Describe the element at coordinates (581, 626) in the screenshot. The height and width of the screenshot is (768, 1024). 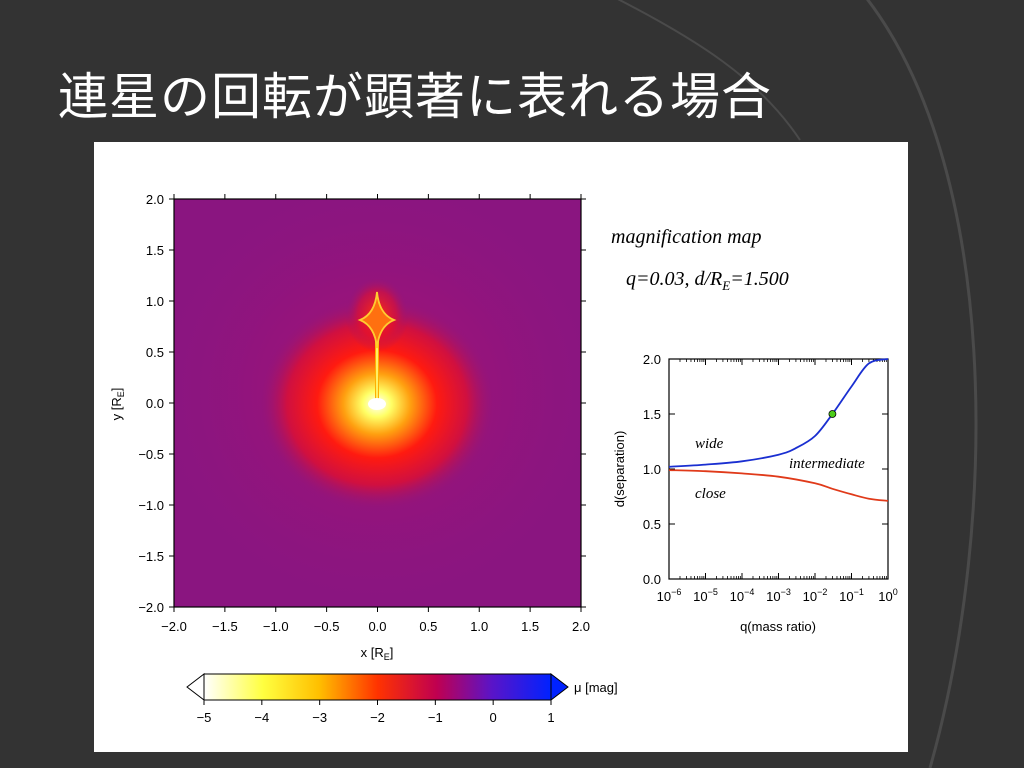
I see `heatmap-x-tick-label: 2.0` at that location.